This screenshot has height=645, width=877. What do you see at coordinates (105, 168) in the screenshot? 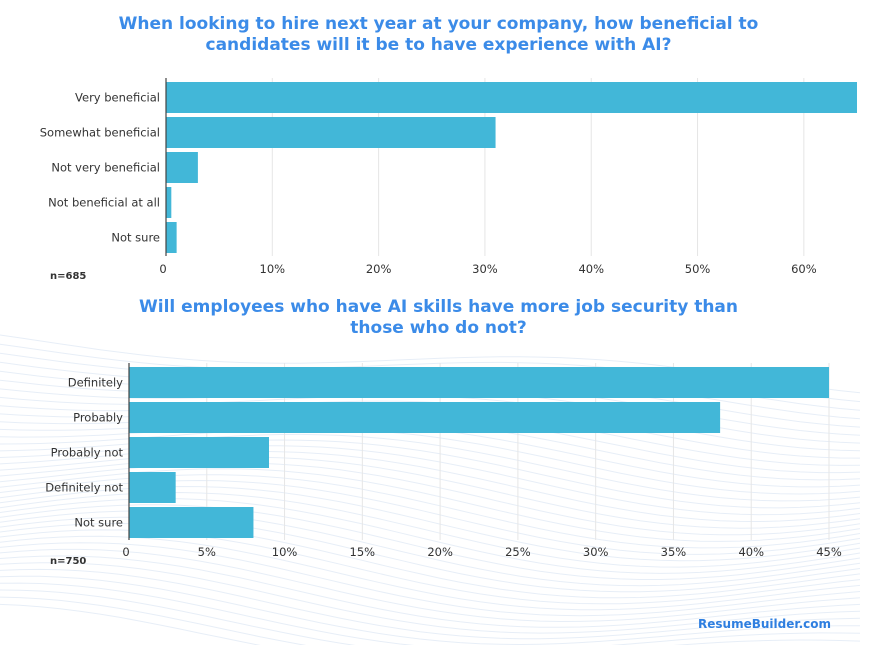
I see `category-label: Not very beneficial` at bounding box center [105, 168].